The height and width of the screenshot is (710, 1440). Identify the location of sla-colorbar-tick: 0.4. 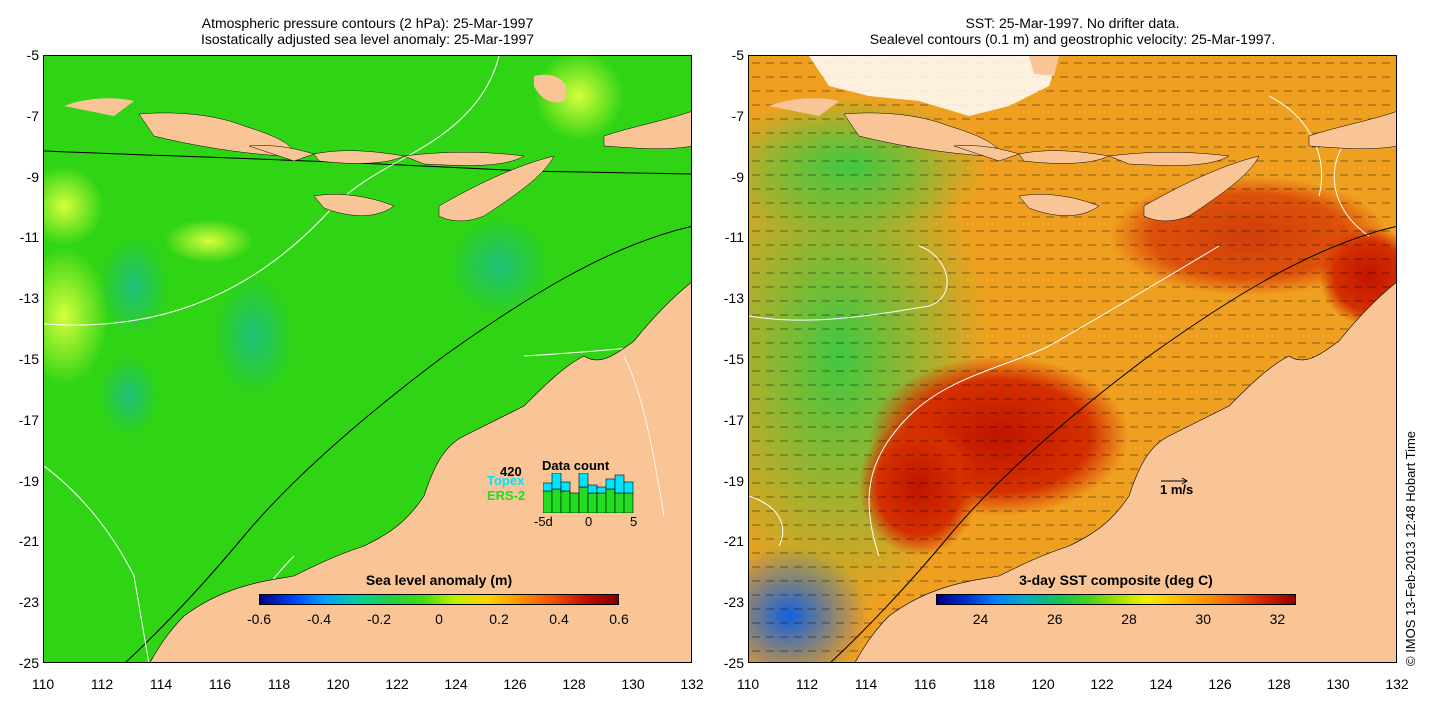
(559, 619).